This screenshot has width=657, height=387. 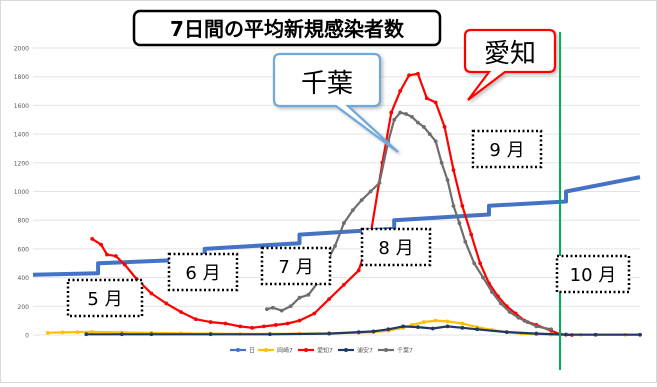 What do you see at coordinates (327, 84) in the screenshot?
I see `callout-chiba-label: 千葉` at bounding box center [327, 84].